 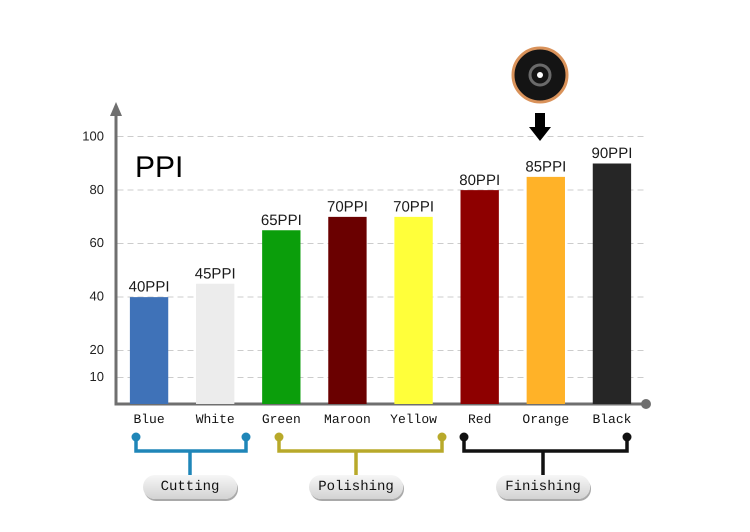 I want to click on x-tick-label: Maroon, so click(x=347, y=420).